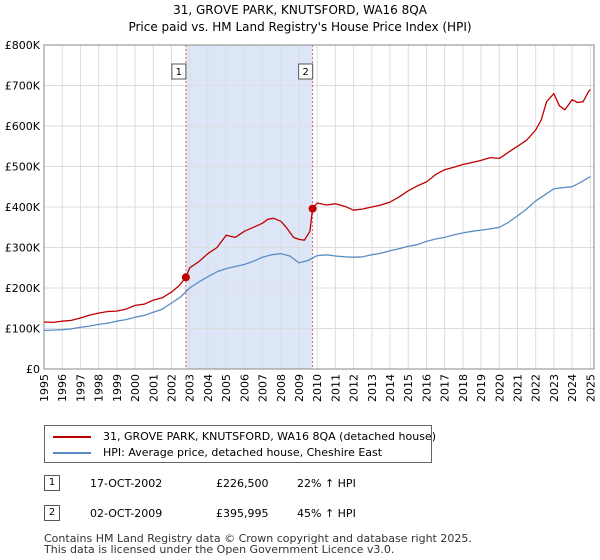  I want to click on x-tick-label: 2012, so click(354, 388).